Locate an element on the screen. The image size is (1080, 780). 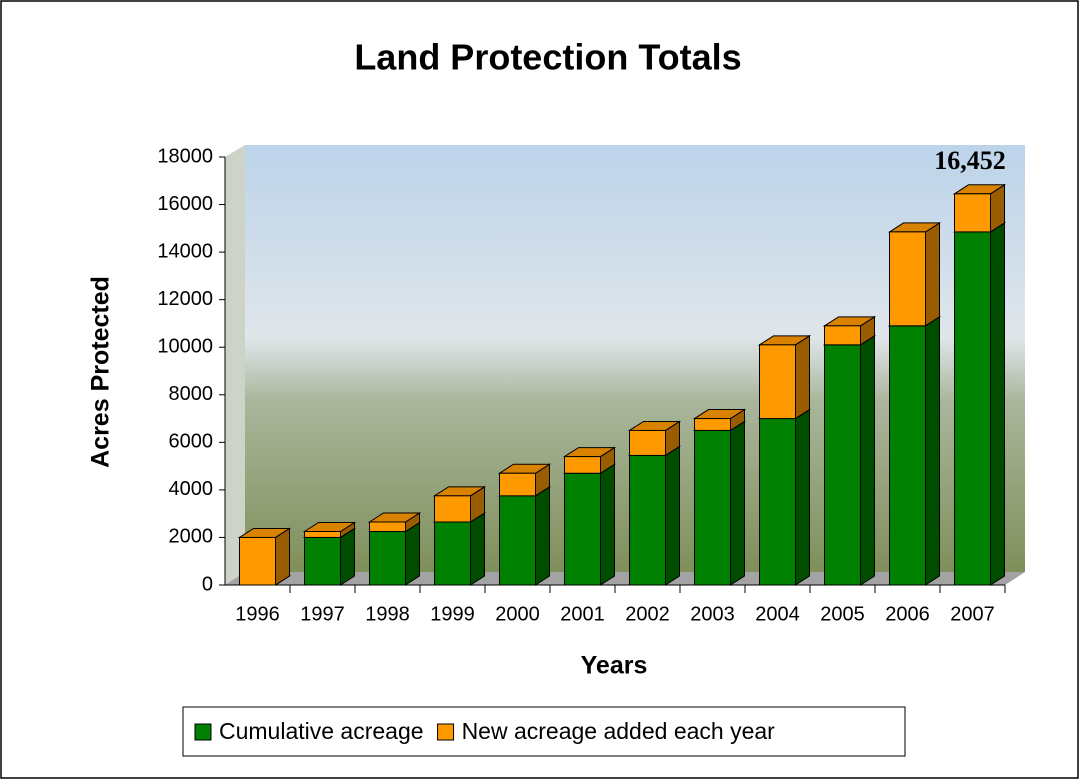
legend-label: New acreage added each year is located at coordinates (619, 731).